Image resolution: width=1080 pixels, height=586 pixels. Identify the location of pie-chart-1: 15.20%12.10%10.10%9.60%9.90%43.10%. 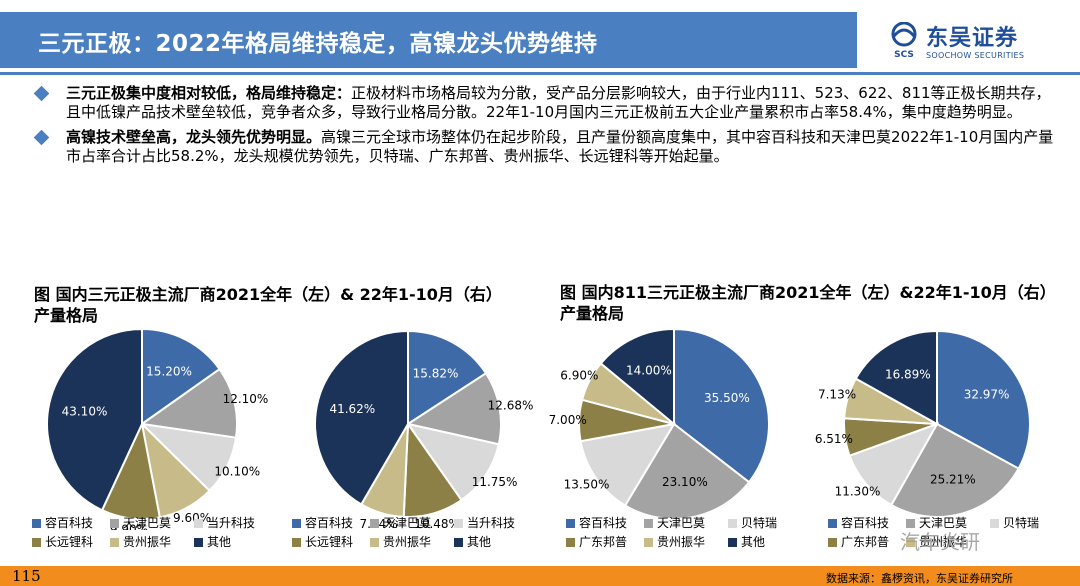
(157, 430).